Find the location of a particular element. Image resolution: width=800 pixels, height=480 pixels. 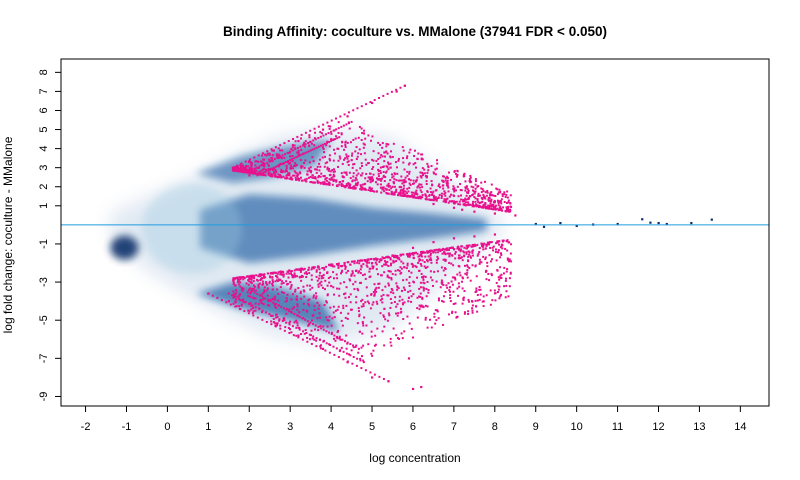

x-tick-label: 13 is located at coordinates (699, 427).